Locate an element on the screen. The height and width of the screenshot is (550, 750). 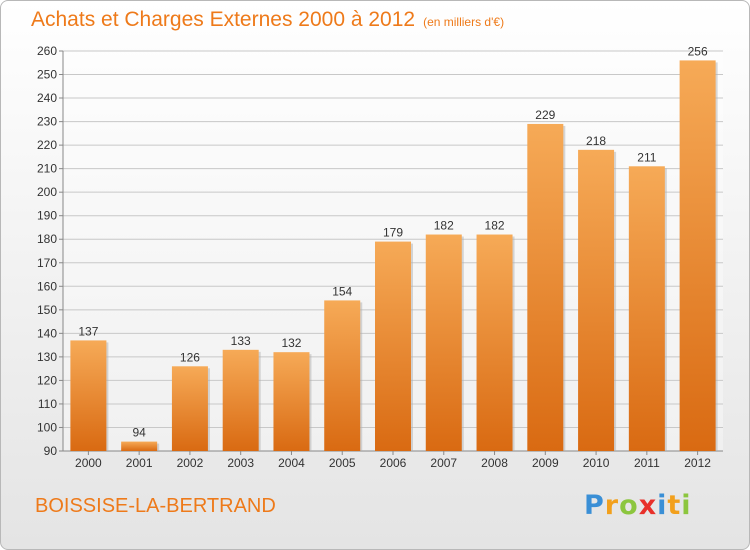
data-label-2011: 211 is located at coordinates (646, 157).